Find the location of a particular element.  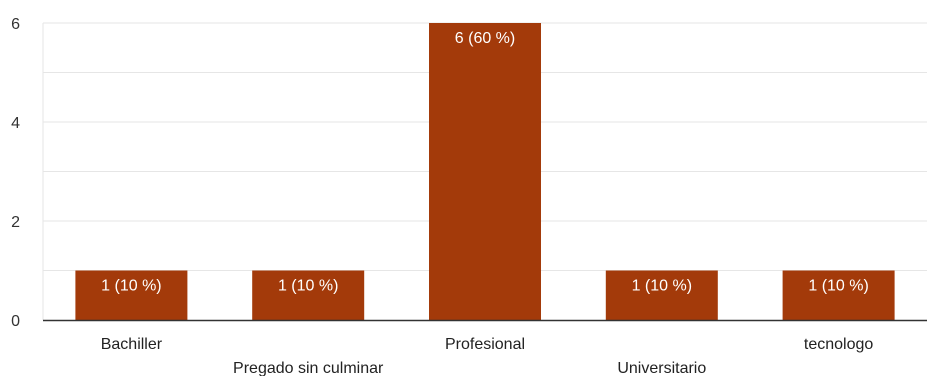

x-category-label: tecnologo is located at coordinates (838, 344).